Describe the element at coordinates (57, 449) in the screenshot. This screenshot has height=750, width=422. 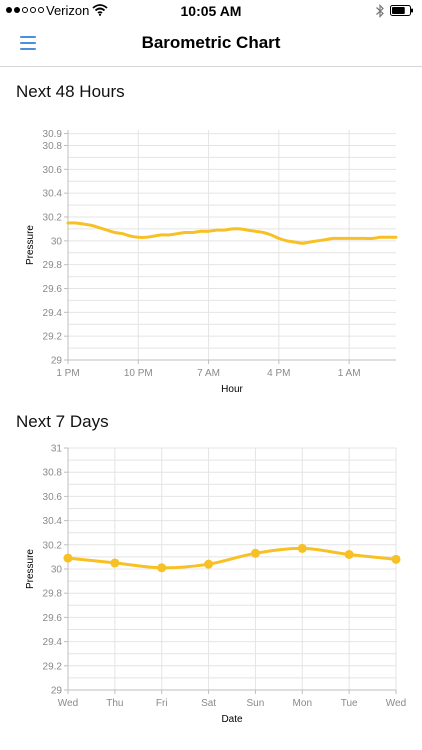
I see `y-tick-label: 31` at that location.